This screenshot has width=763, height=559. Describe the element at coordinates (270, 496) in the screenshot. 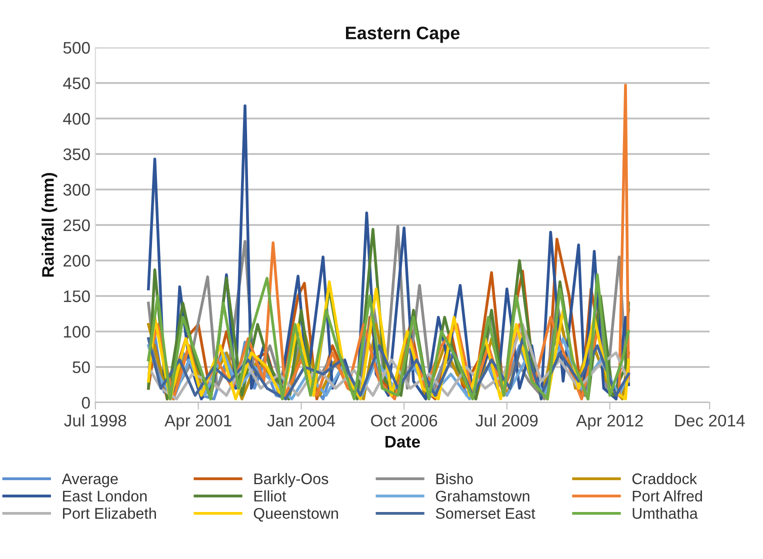

I see `legend-label: Elliot` at that location.